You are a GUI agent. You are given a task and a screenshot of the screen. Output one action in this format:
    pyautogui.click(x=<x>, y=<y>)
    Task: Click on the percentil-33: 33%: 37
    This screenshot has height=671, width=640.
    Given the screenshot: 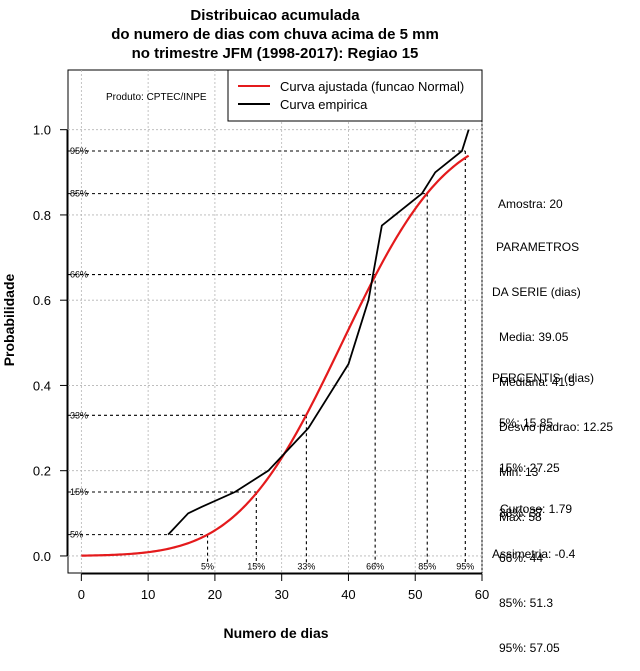 What is the action you would take?
    pyautogui.click(x=521, y=513)
    